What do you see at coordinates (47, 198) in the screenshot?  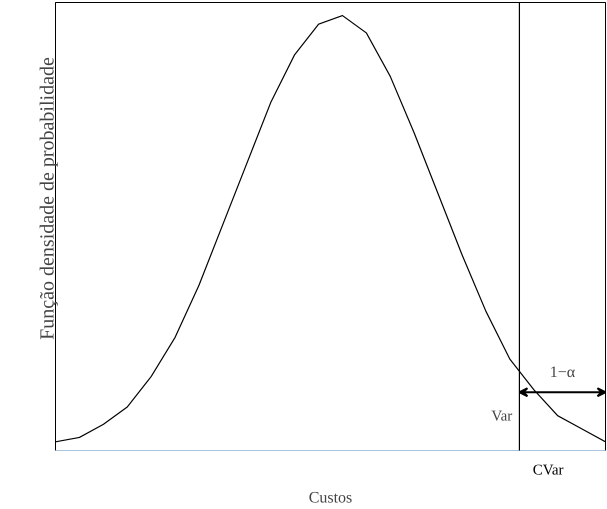 I see `y-axis-title: Função densidade de probabilidade` at bounding box center [47, 198].